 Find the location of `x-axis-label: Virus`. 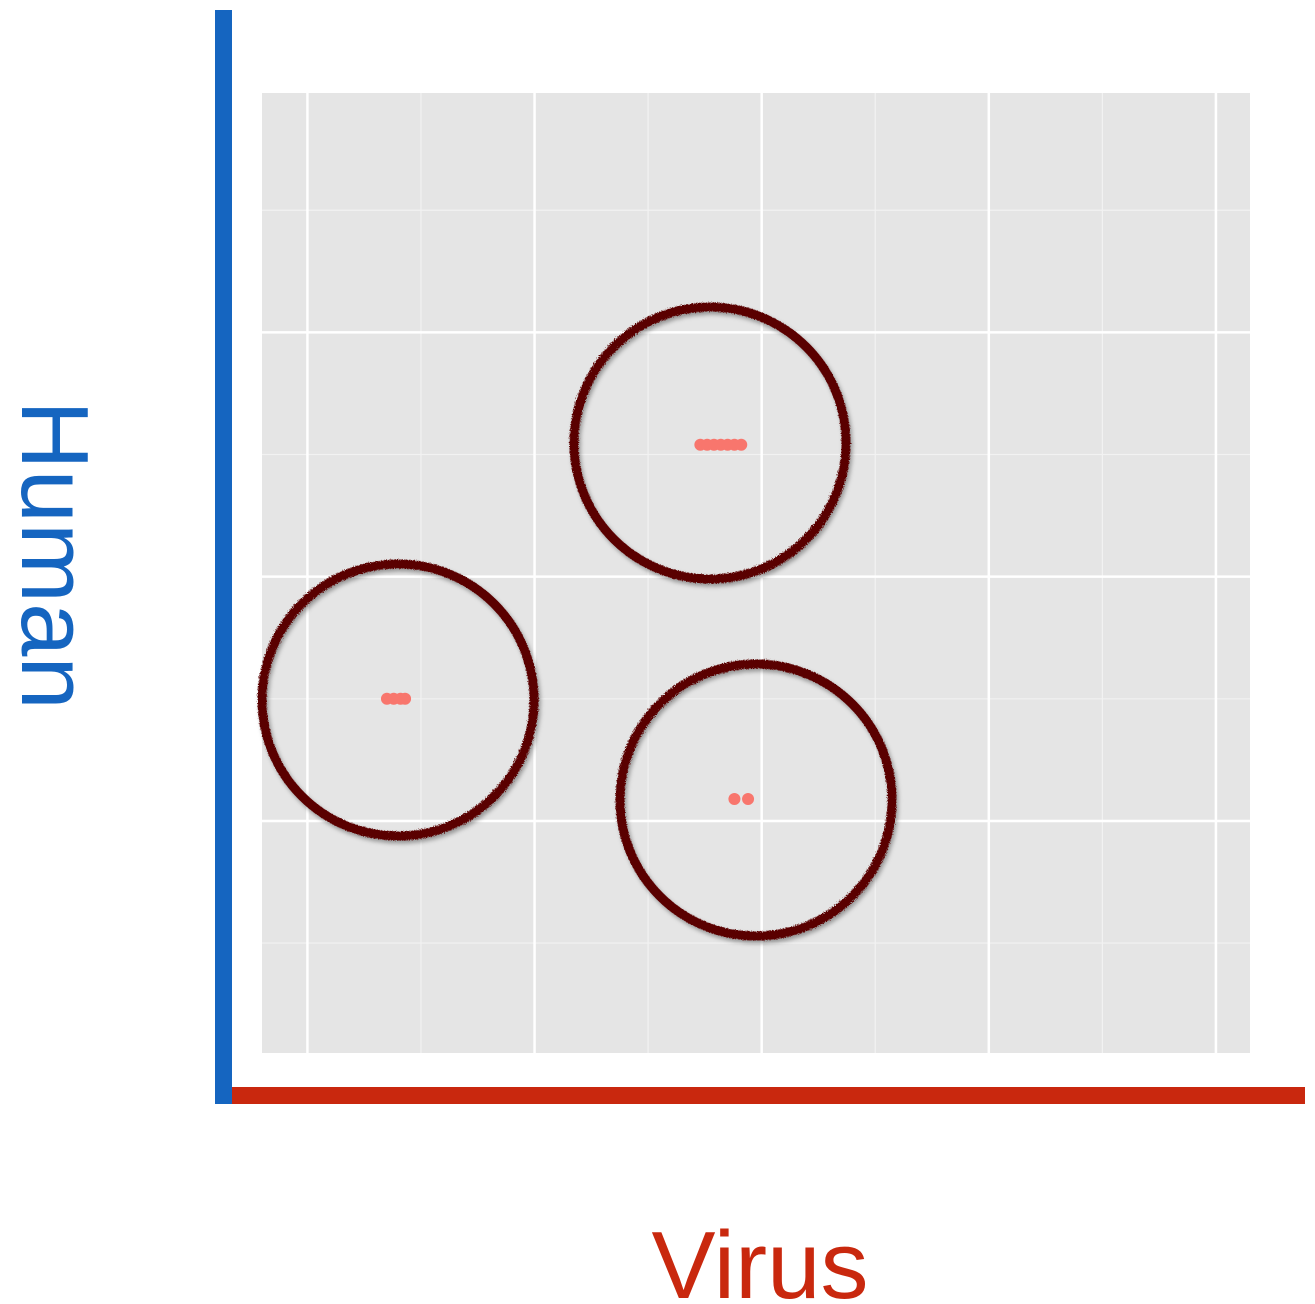

x-axis-label: Virus is located at coordinates (760, 1258).